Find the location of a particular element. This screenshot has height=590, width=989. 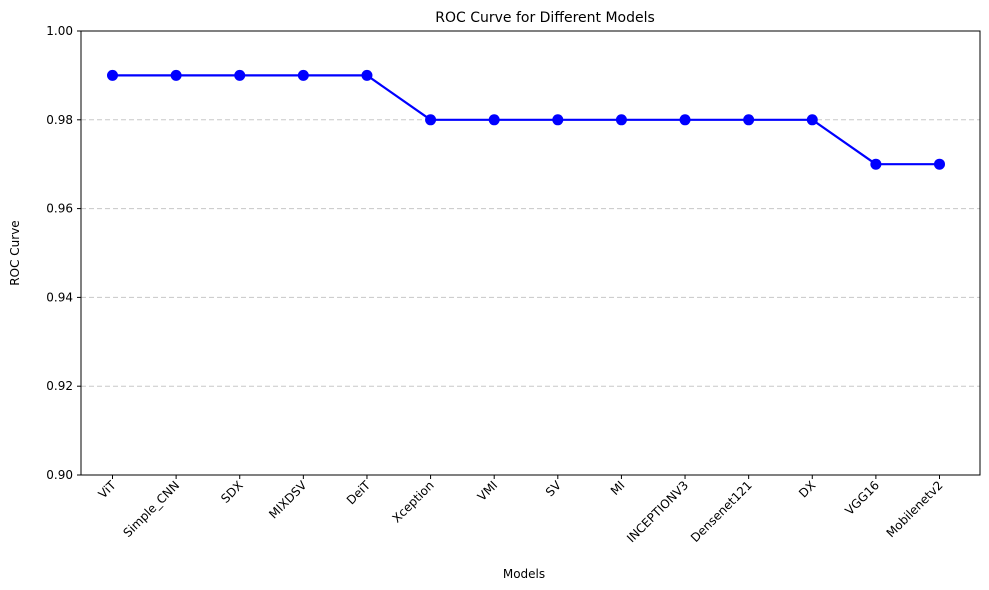

x-tick-label: SDX is located at coordinates (232, 492).